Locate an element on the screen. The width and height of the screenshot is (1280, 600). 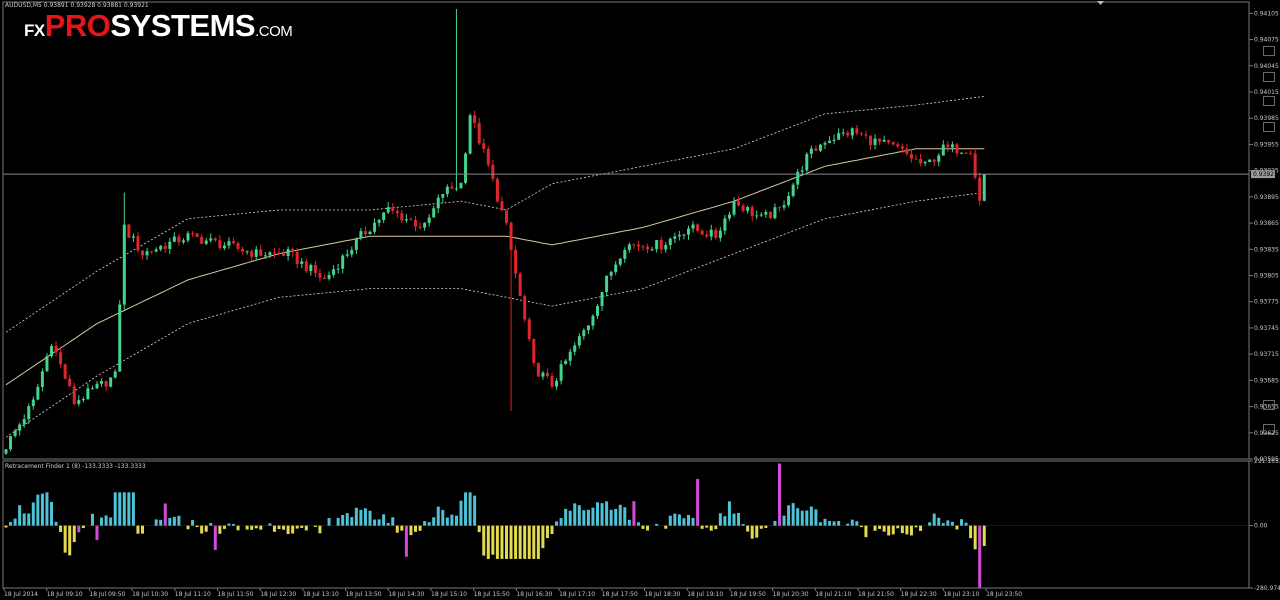
price-tick-label: 0.93625 is located at coordinates (1266, 433).